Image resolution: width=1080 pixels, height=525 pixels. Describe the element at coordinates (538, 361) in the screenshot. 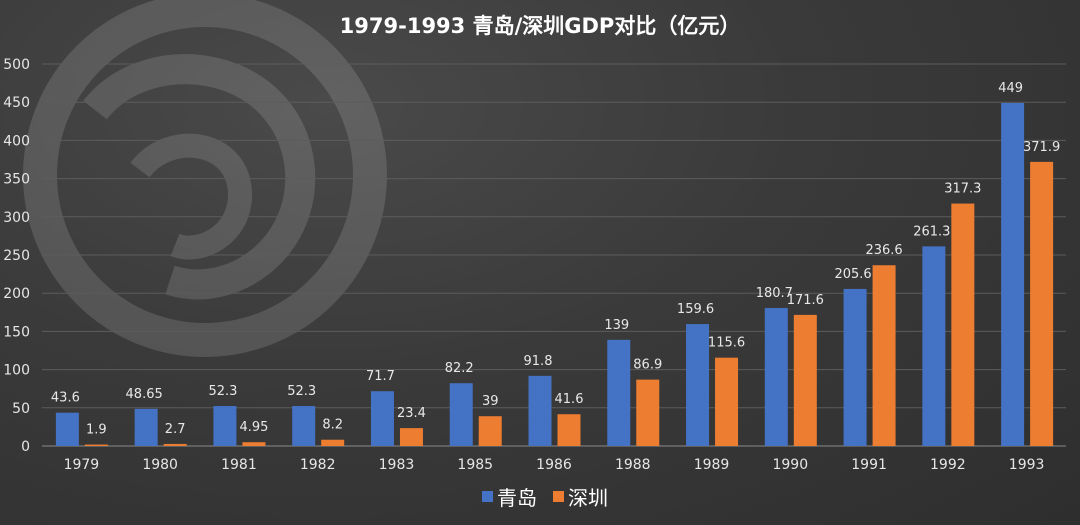

I see `data-label: 91.8` at that location.